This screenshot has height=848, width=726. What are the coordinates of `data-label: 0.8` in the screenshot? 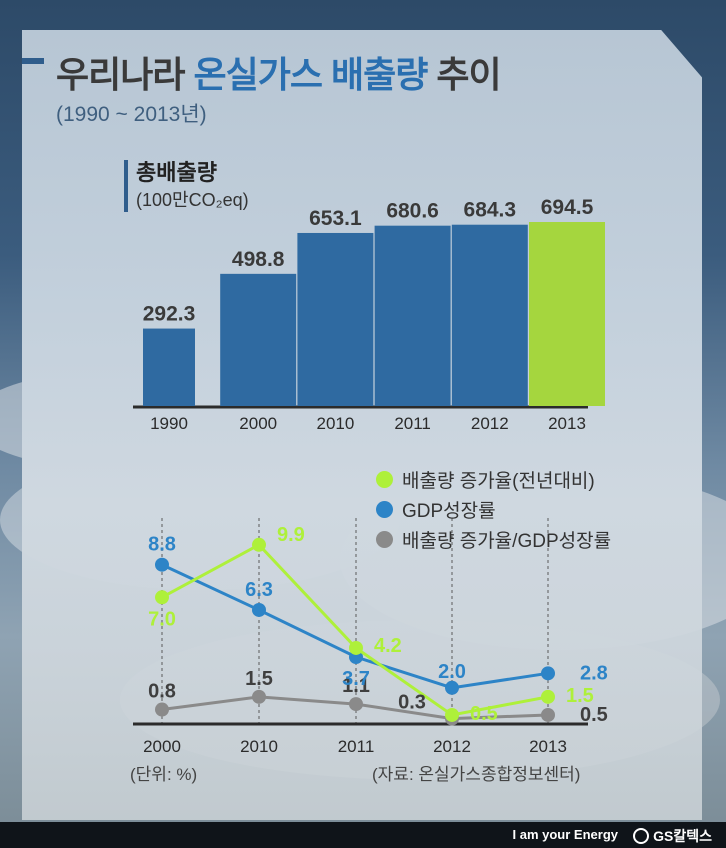 It's located at (162, 692).